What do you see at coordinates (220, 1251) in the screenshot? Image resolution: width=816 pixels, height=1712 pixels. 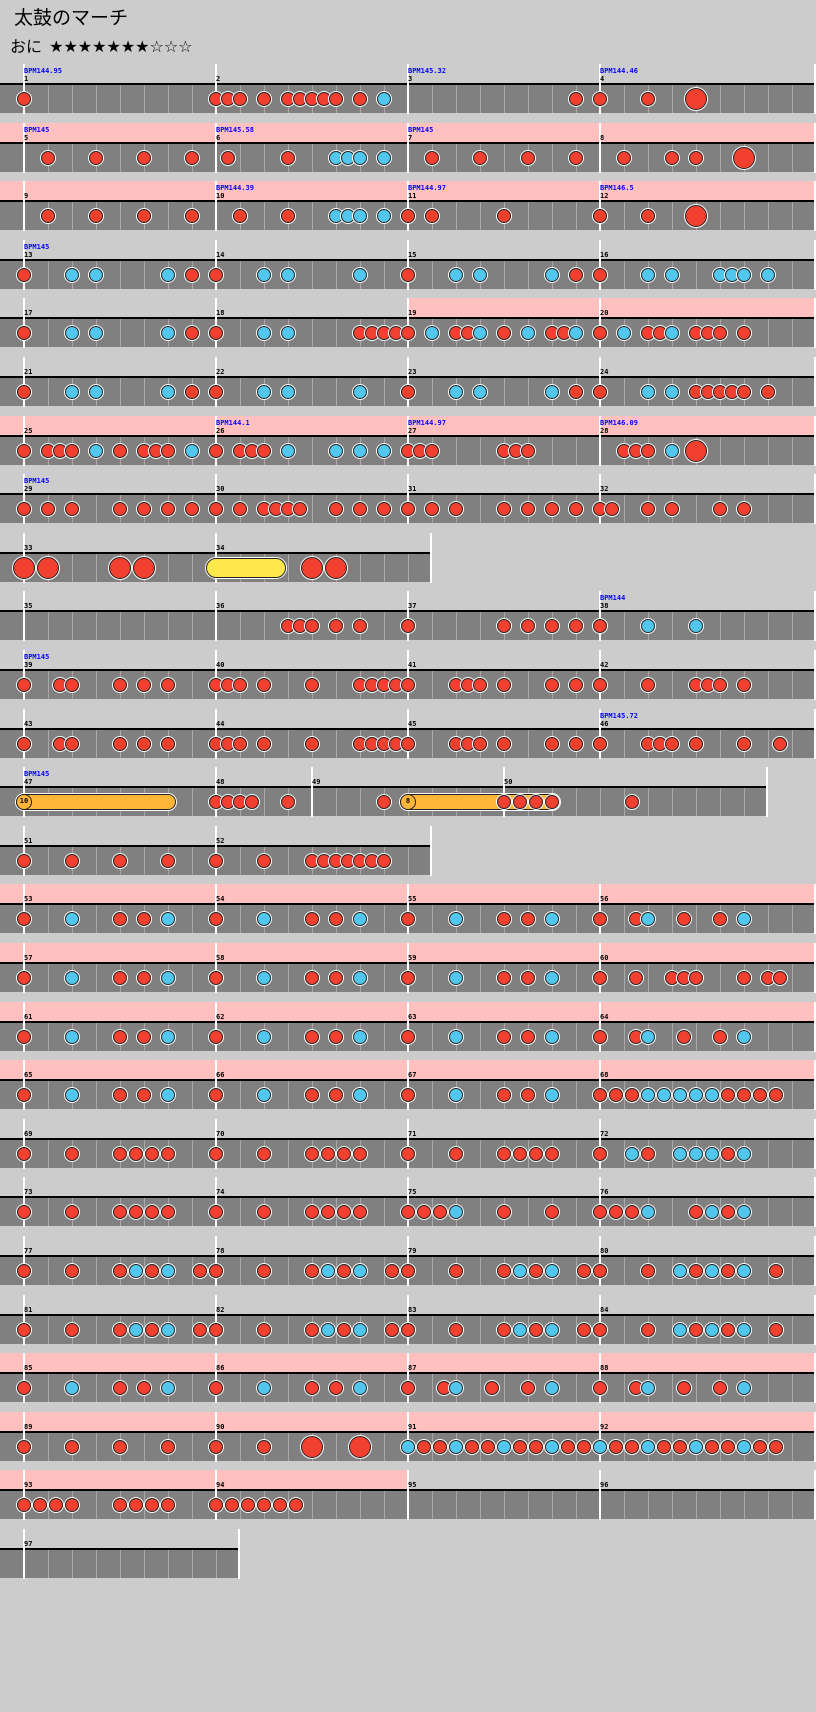 I see `measure-number: 78` at bounding box center [220, 1251].